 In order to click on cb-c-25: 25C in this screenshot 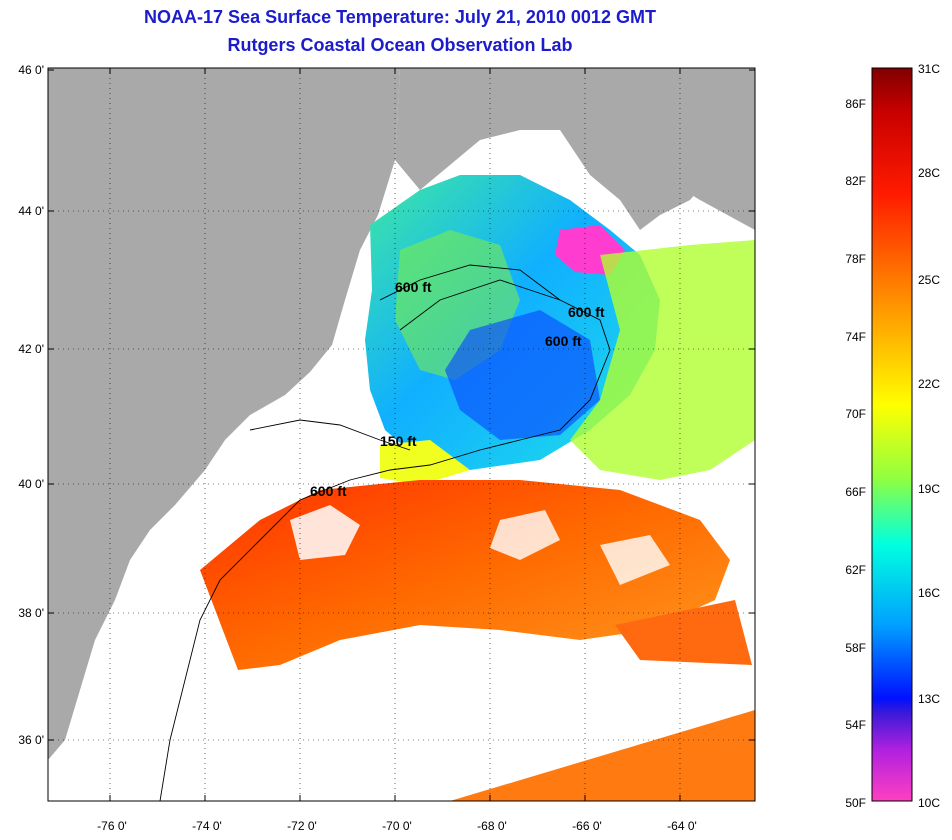, I will do `click(929, 280)`.